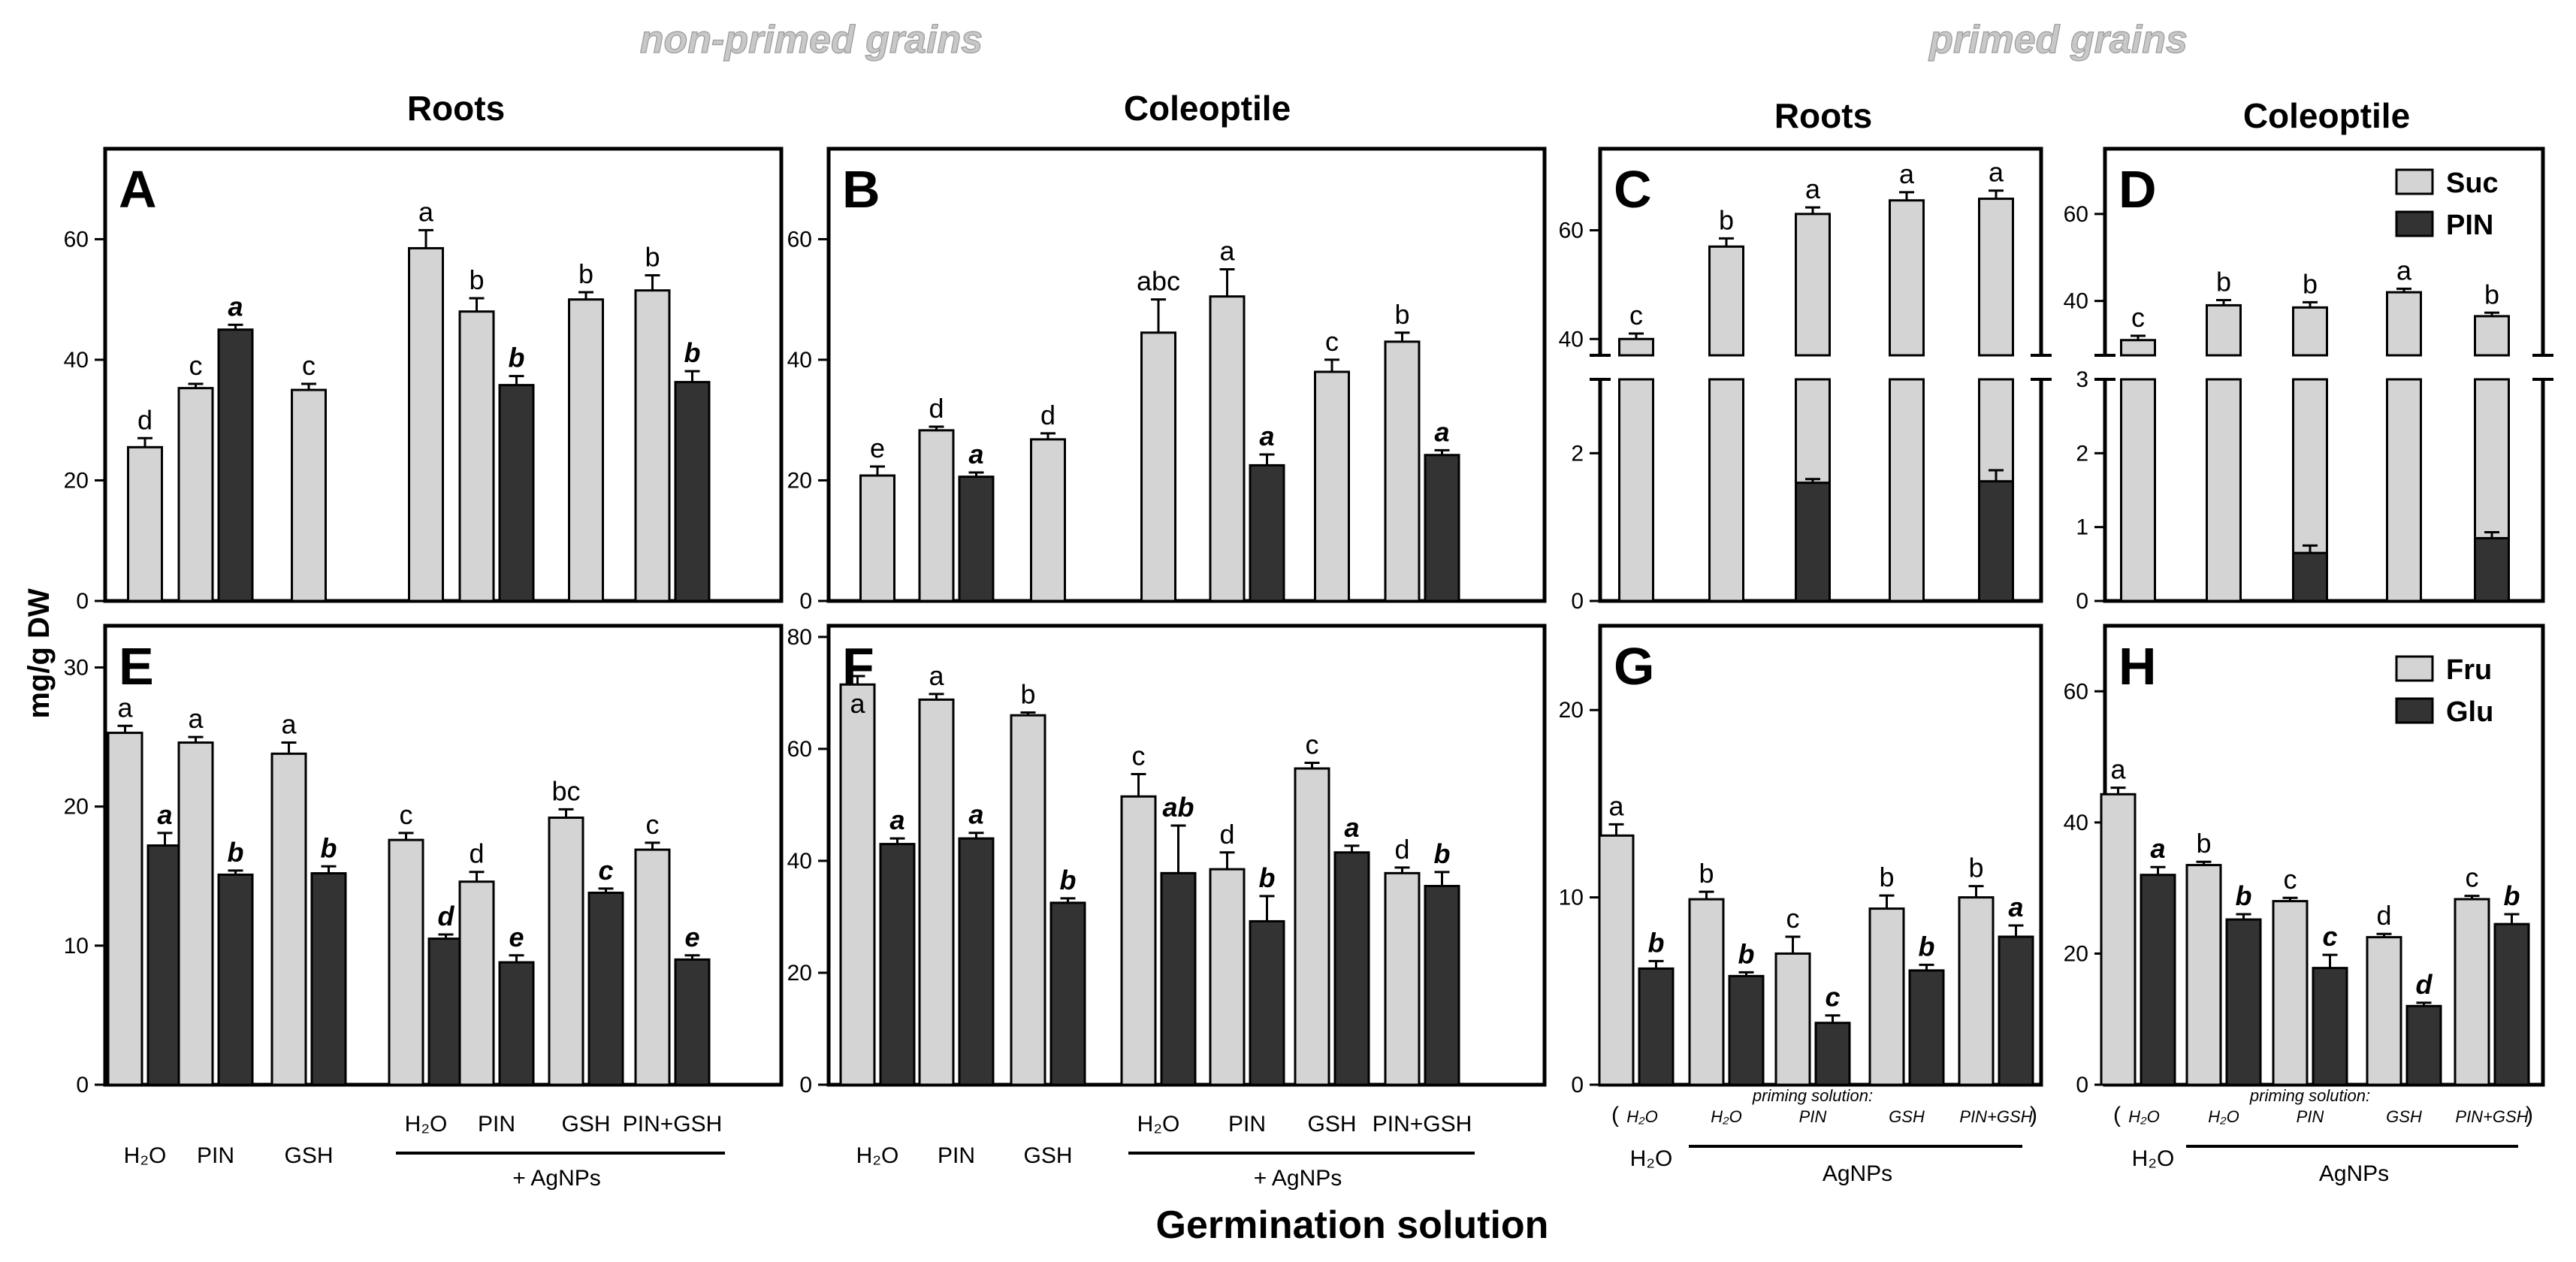 The height and width of the screenshot is (1262, 2576). Describe the element at coordinates (2469, 225) in the screenshot. I see `legend-top-label: PIN` at that location.